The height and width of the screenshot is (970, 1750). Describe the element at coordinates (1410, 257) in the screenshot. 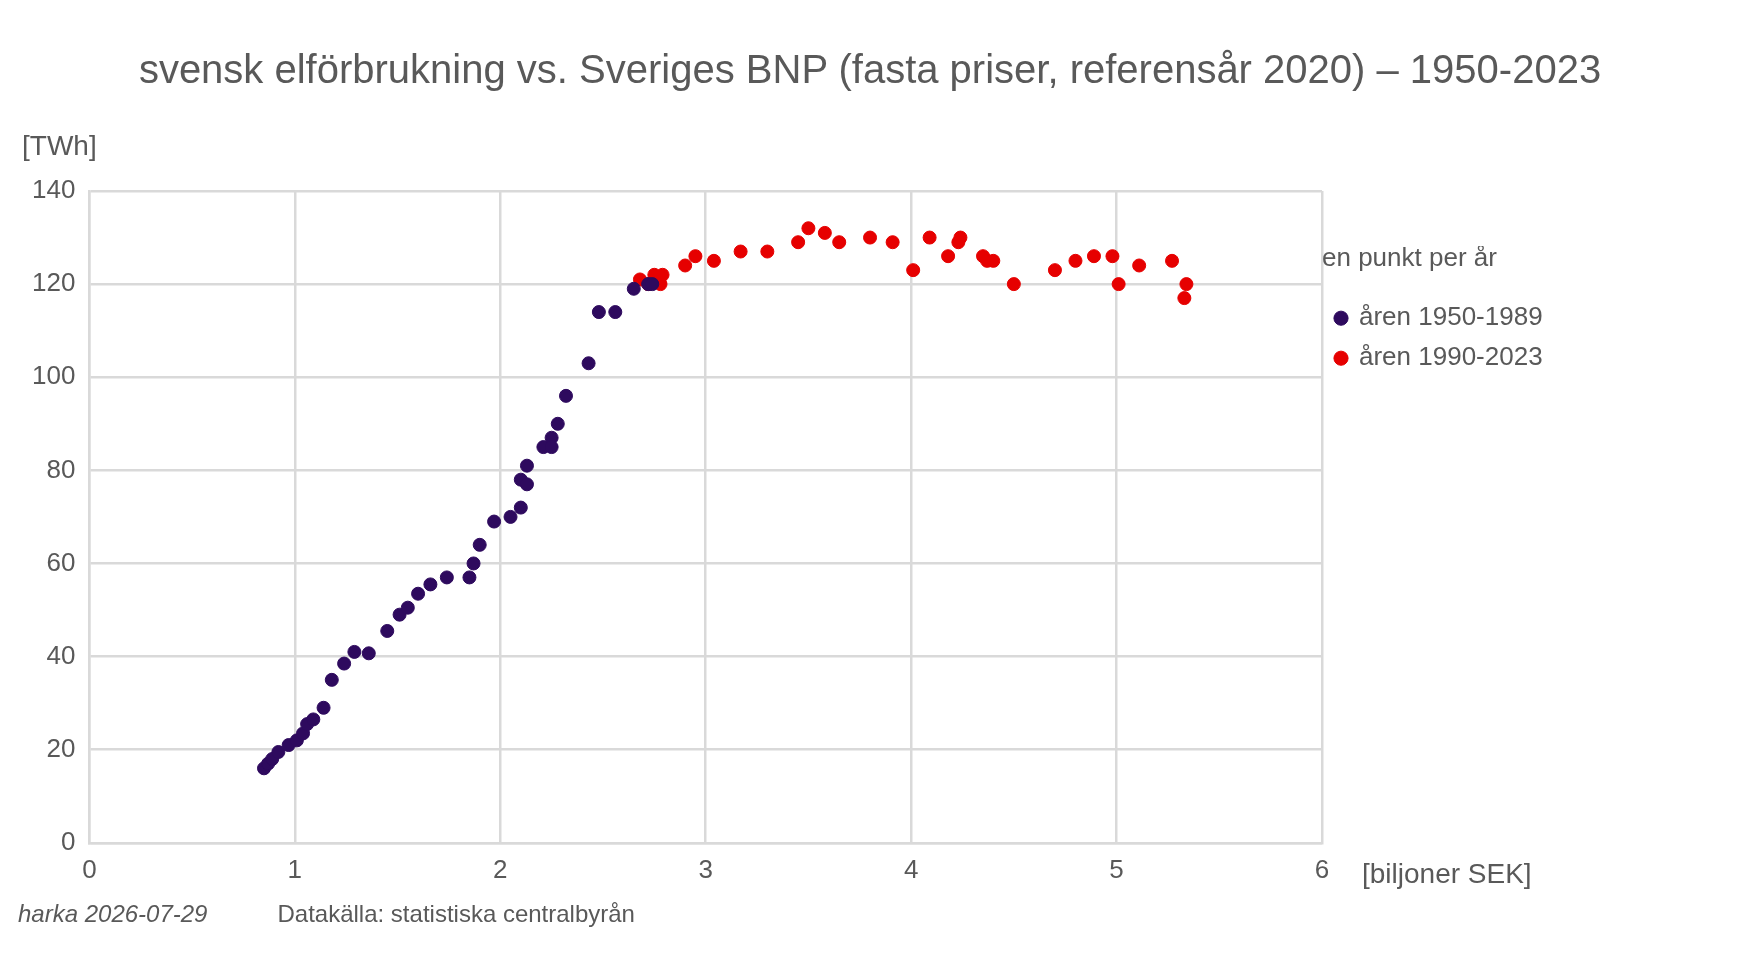

I see `legend-title: en punkt per år` at that location.